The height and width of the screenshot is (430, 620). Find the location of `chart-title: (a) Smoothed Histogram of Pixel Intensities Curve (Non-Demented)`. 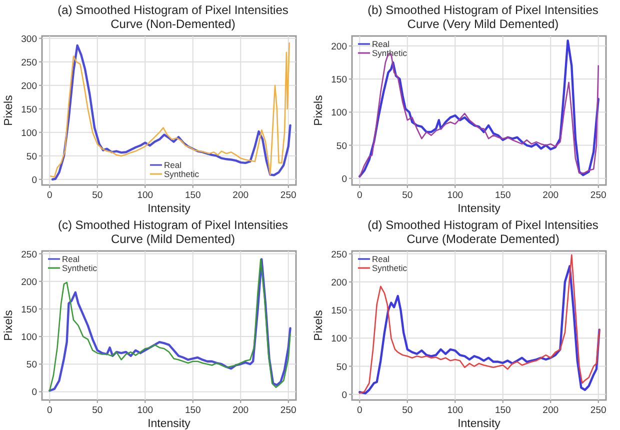

chart-title: (a) Smoothed Histogram of Pixel Intensities Curve (Non-Demented) is located at coordinates (173, 17).